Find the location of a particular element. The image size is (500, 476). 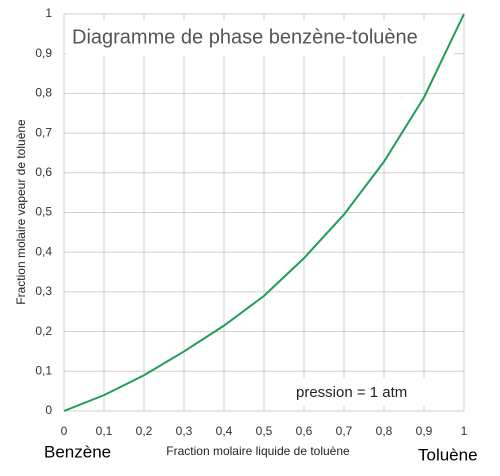

x-tick-label: 1 is located at coordinates (464, 431).